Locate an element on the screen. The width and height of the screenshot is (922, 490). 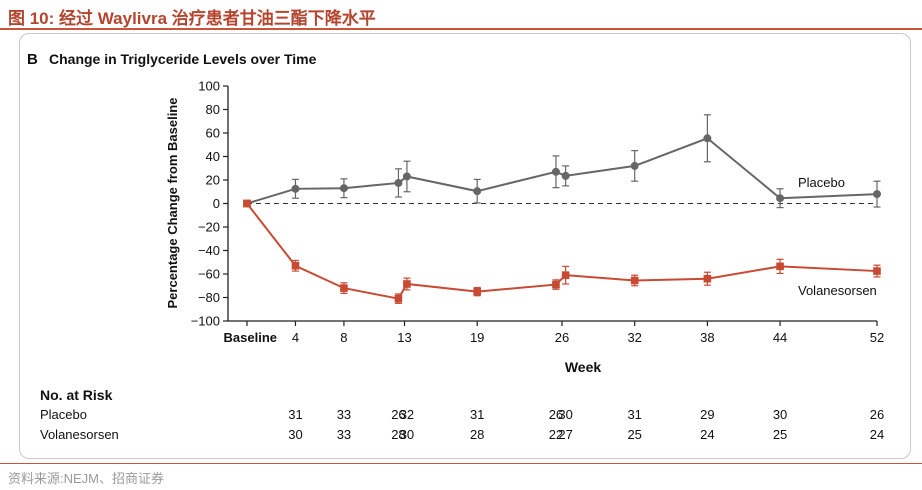
series-line-placebo is located at coordinates (562, 171).